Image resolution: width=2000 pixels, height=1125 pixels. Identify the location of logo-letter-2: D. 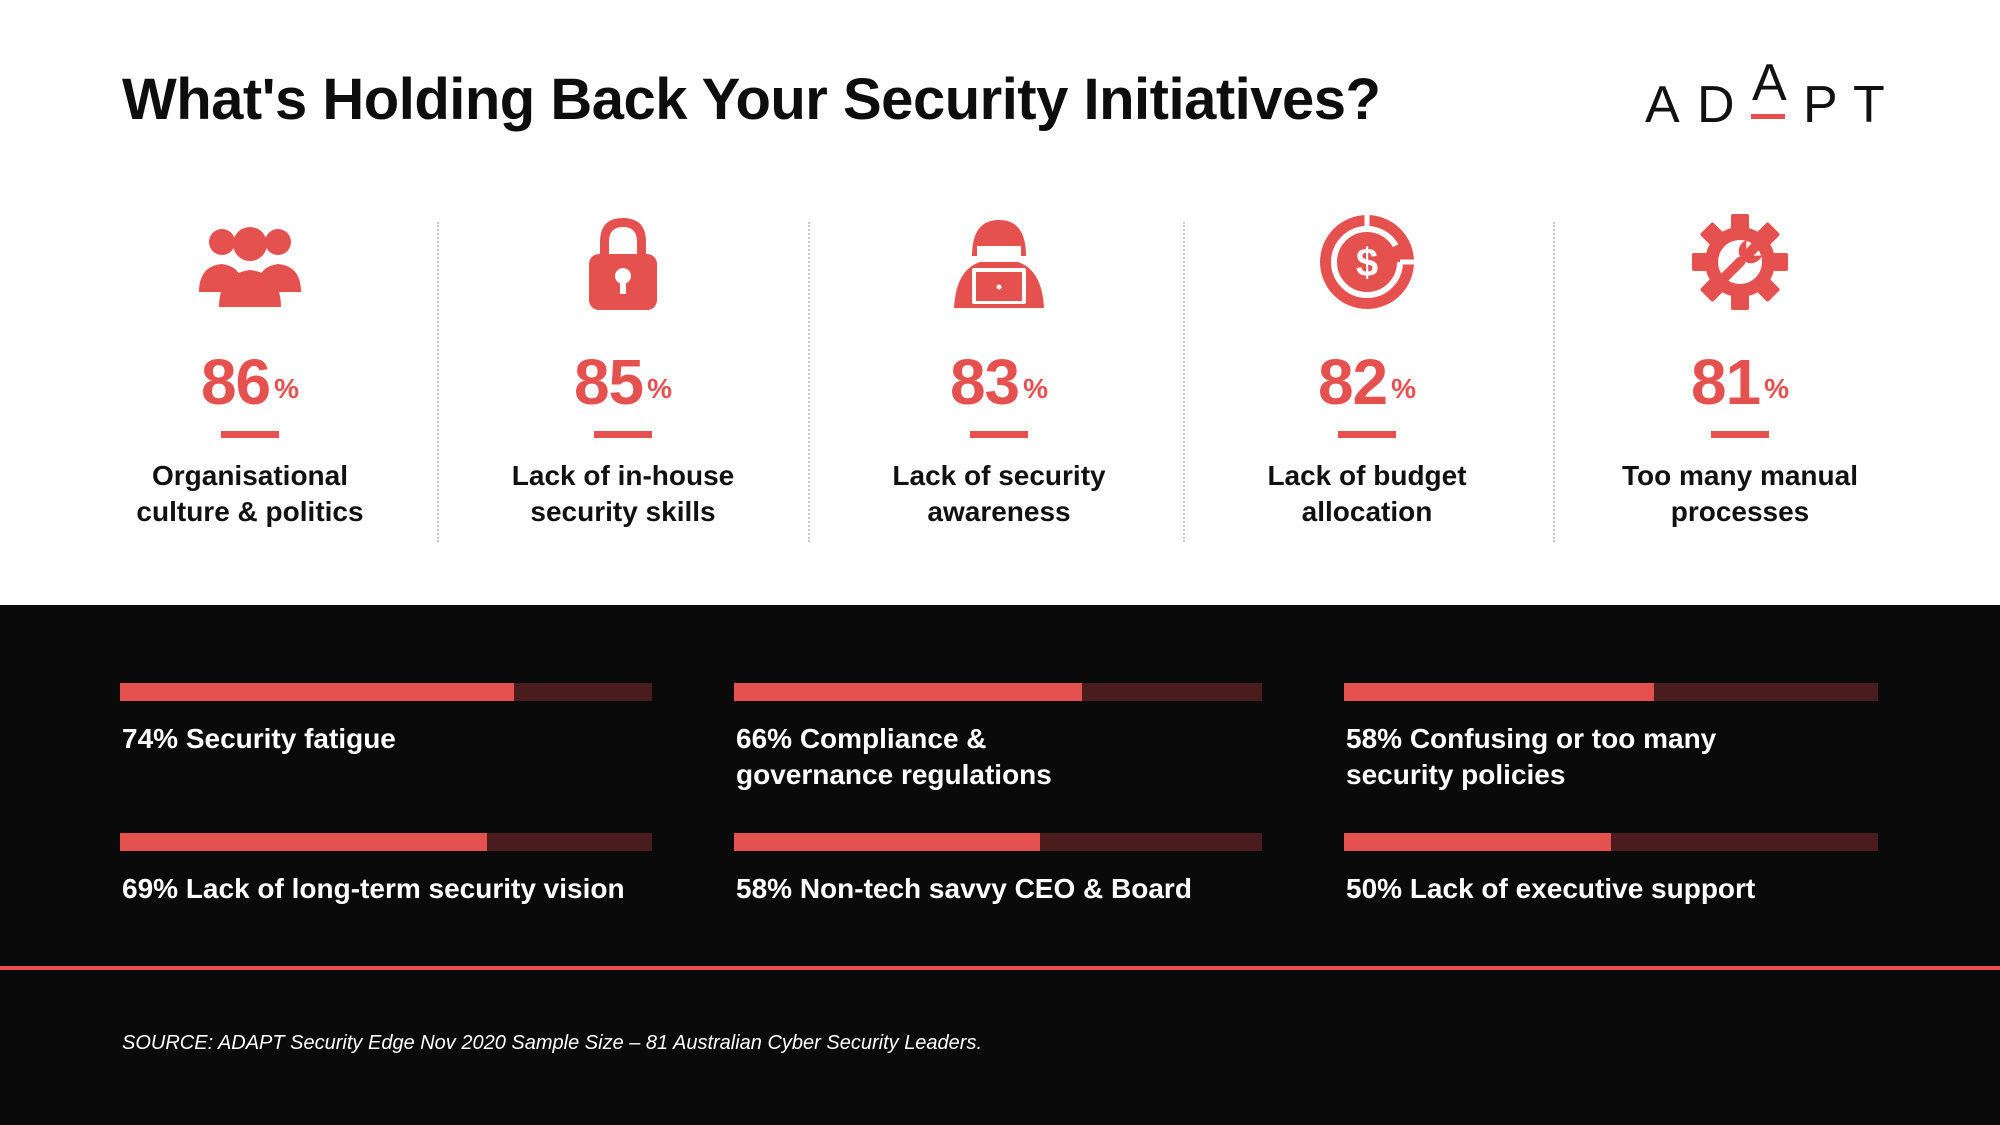
(1716, 104).